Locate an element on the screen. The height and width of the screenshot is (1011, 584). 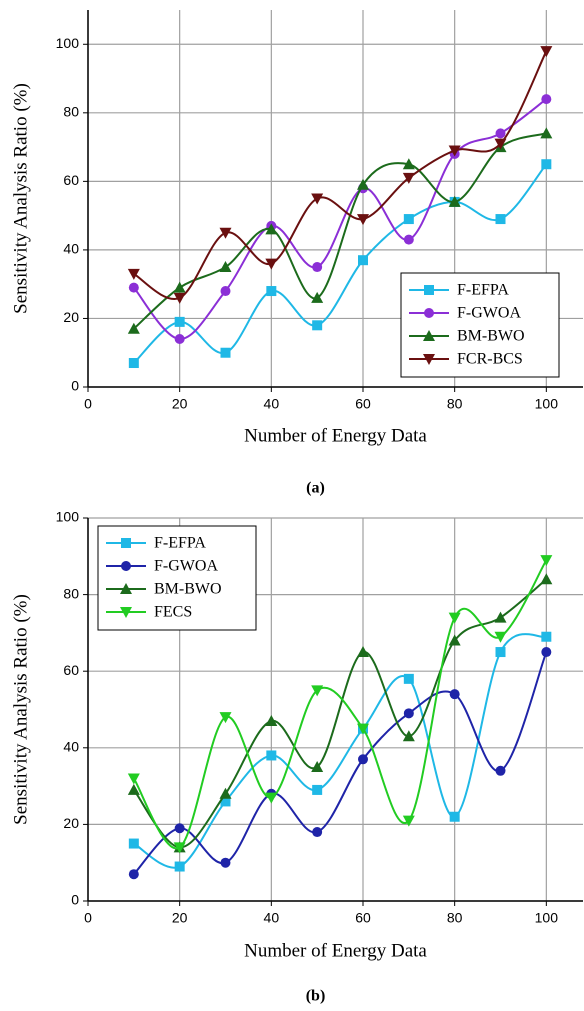
x-axis-label: Number of Energy Data is located at coordinates (335, 435).